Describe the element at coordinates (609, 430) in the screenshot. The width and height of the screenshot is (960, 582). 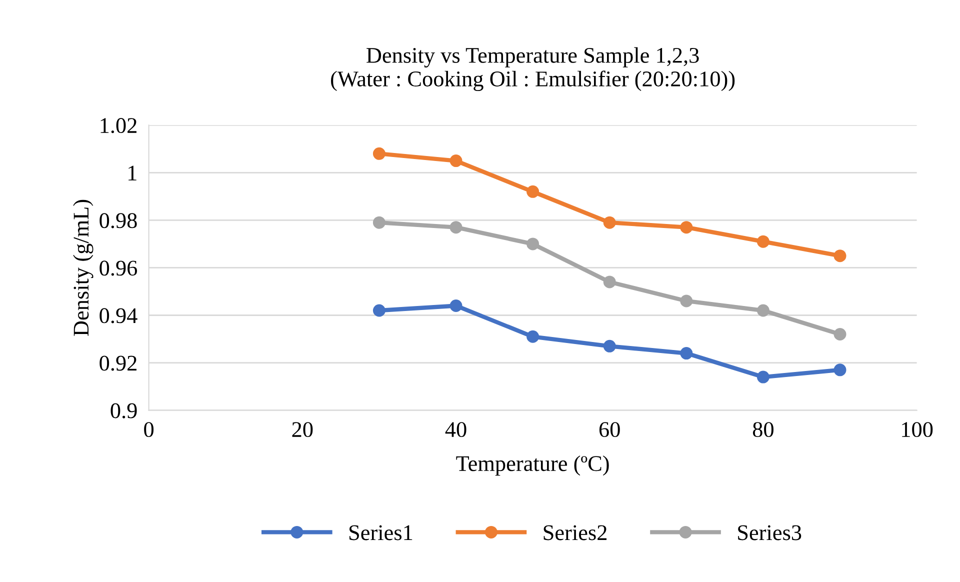
I see `x-tick-label: 60` at that location.